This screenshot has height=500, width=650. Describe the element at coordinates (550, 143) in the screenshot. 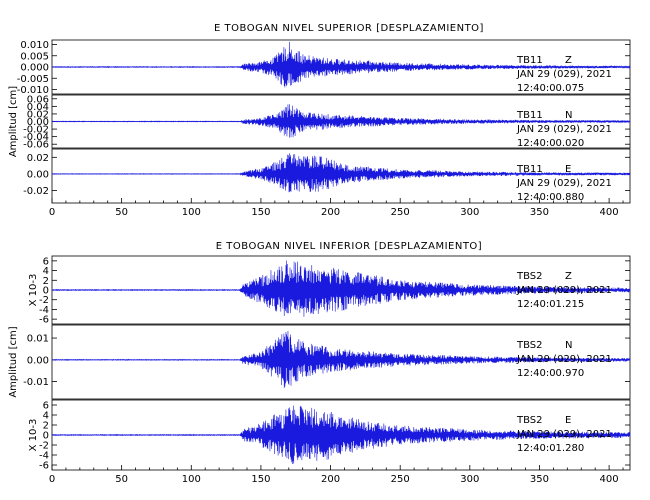

I see `time-label: 12:40:00.020` at that location.